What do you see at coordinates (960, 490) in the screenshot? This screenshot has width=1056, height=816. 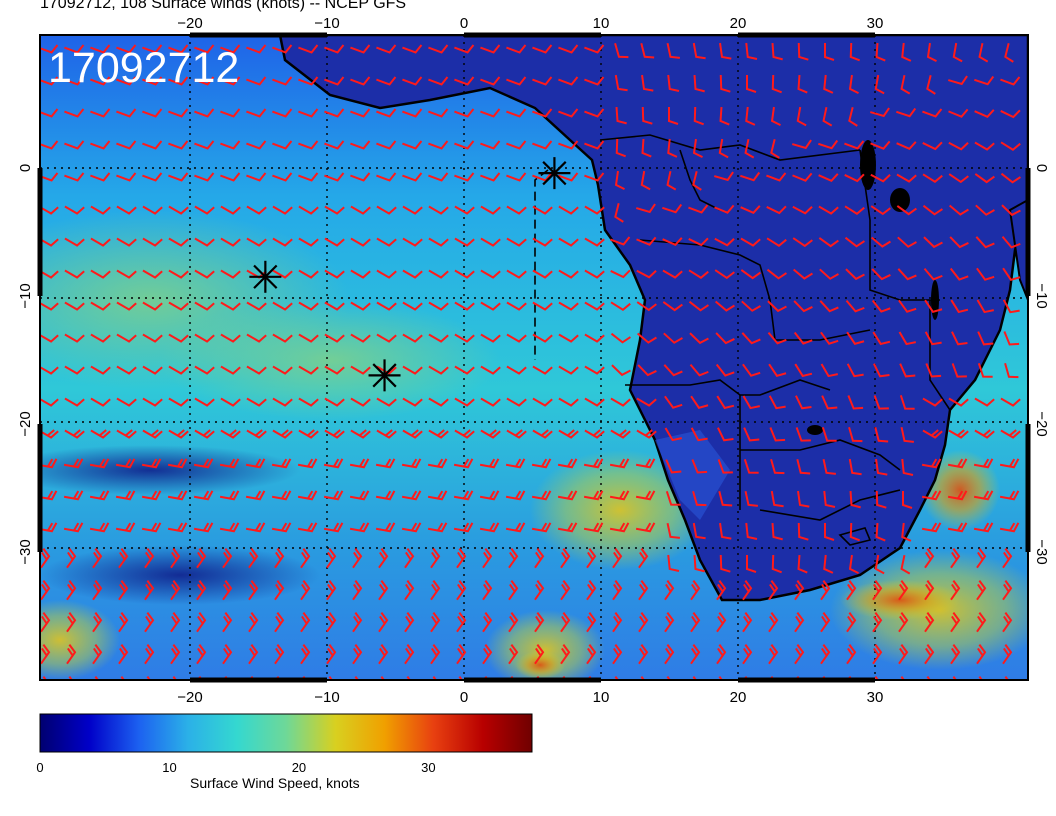 I see `mozambique-jet-core` at bounding box center [960, 490].